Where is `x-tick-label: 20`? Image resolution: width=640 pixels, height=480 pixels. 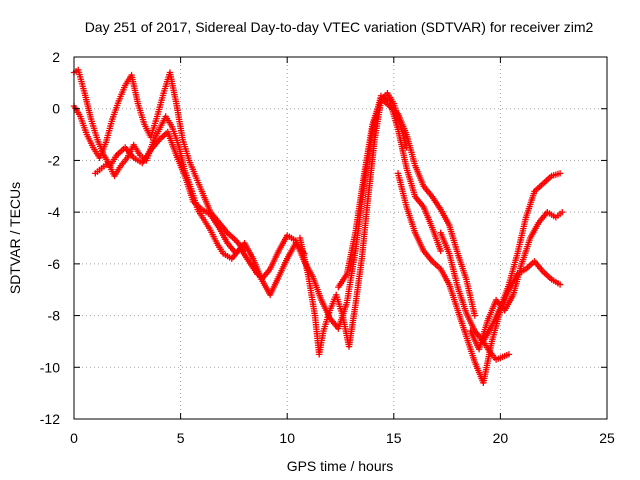 x-tick-label: 20 is located at coordinates (501, 438).